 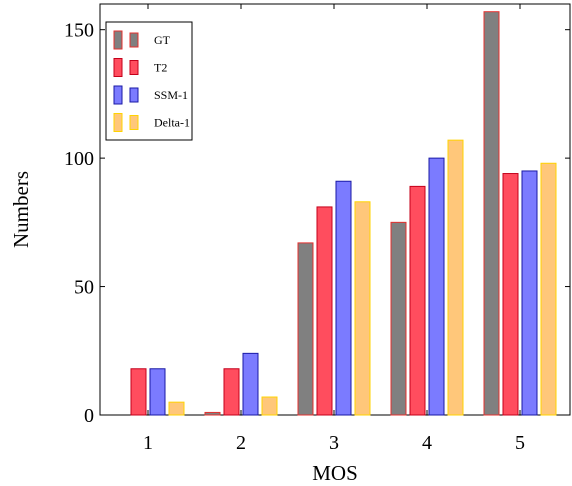 What do you see at coordinates (334, 443) in the screenshot?
I see `x-tick-label: 3` at bounding box center [334, 443].